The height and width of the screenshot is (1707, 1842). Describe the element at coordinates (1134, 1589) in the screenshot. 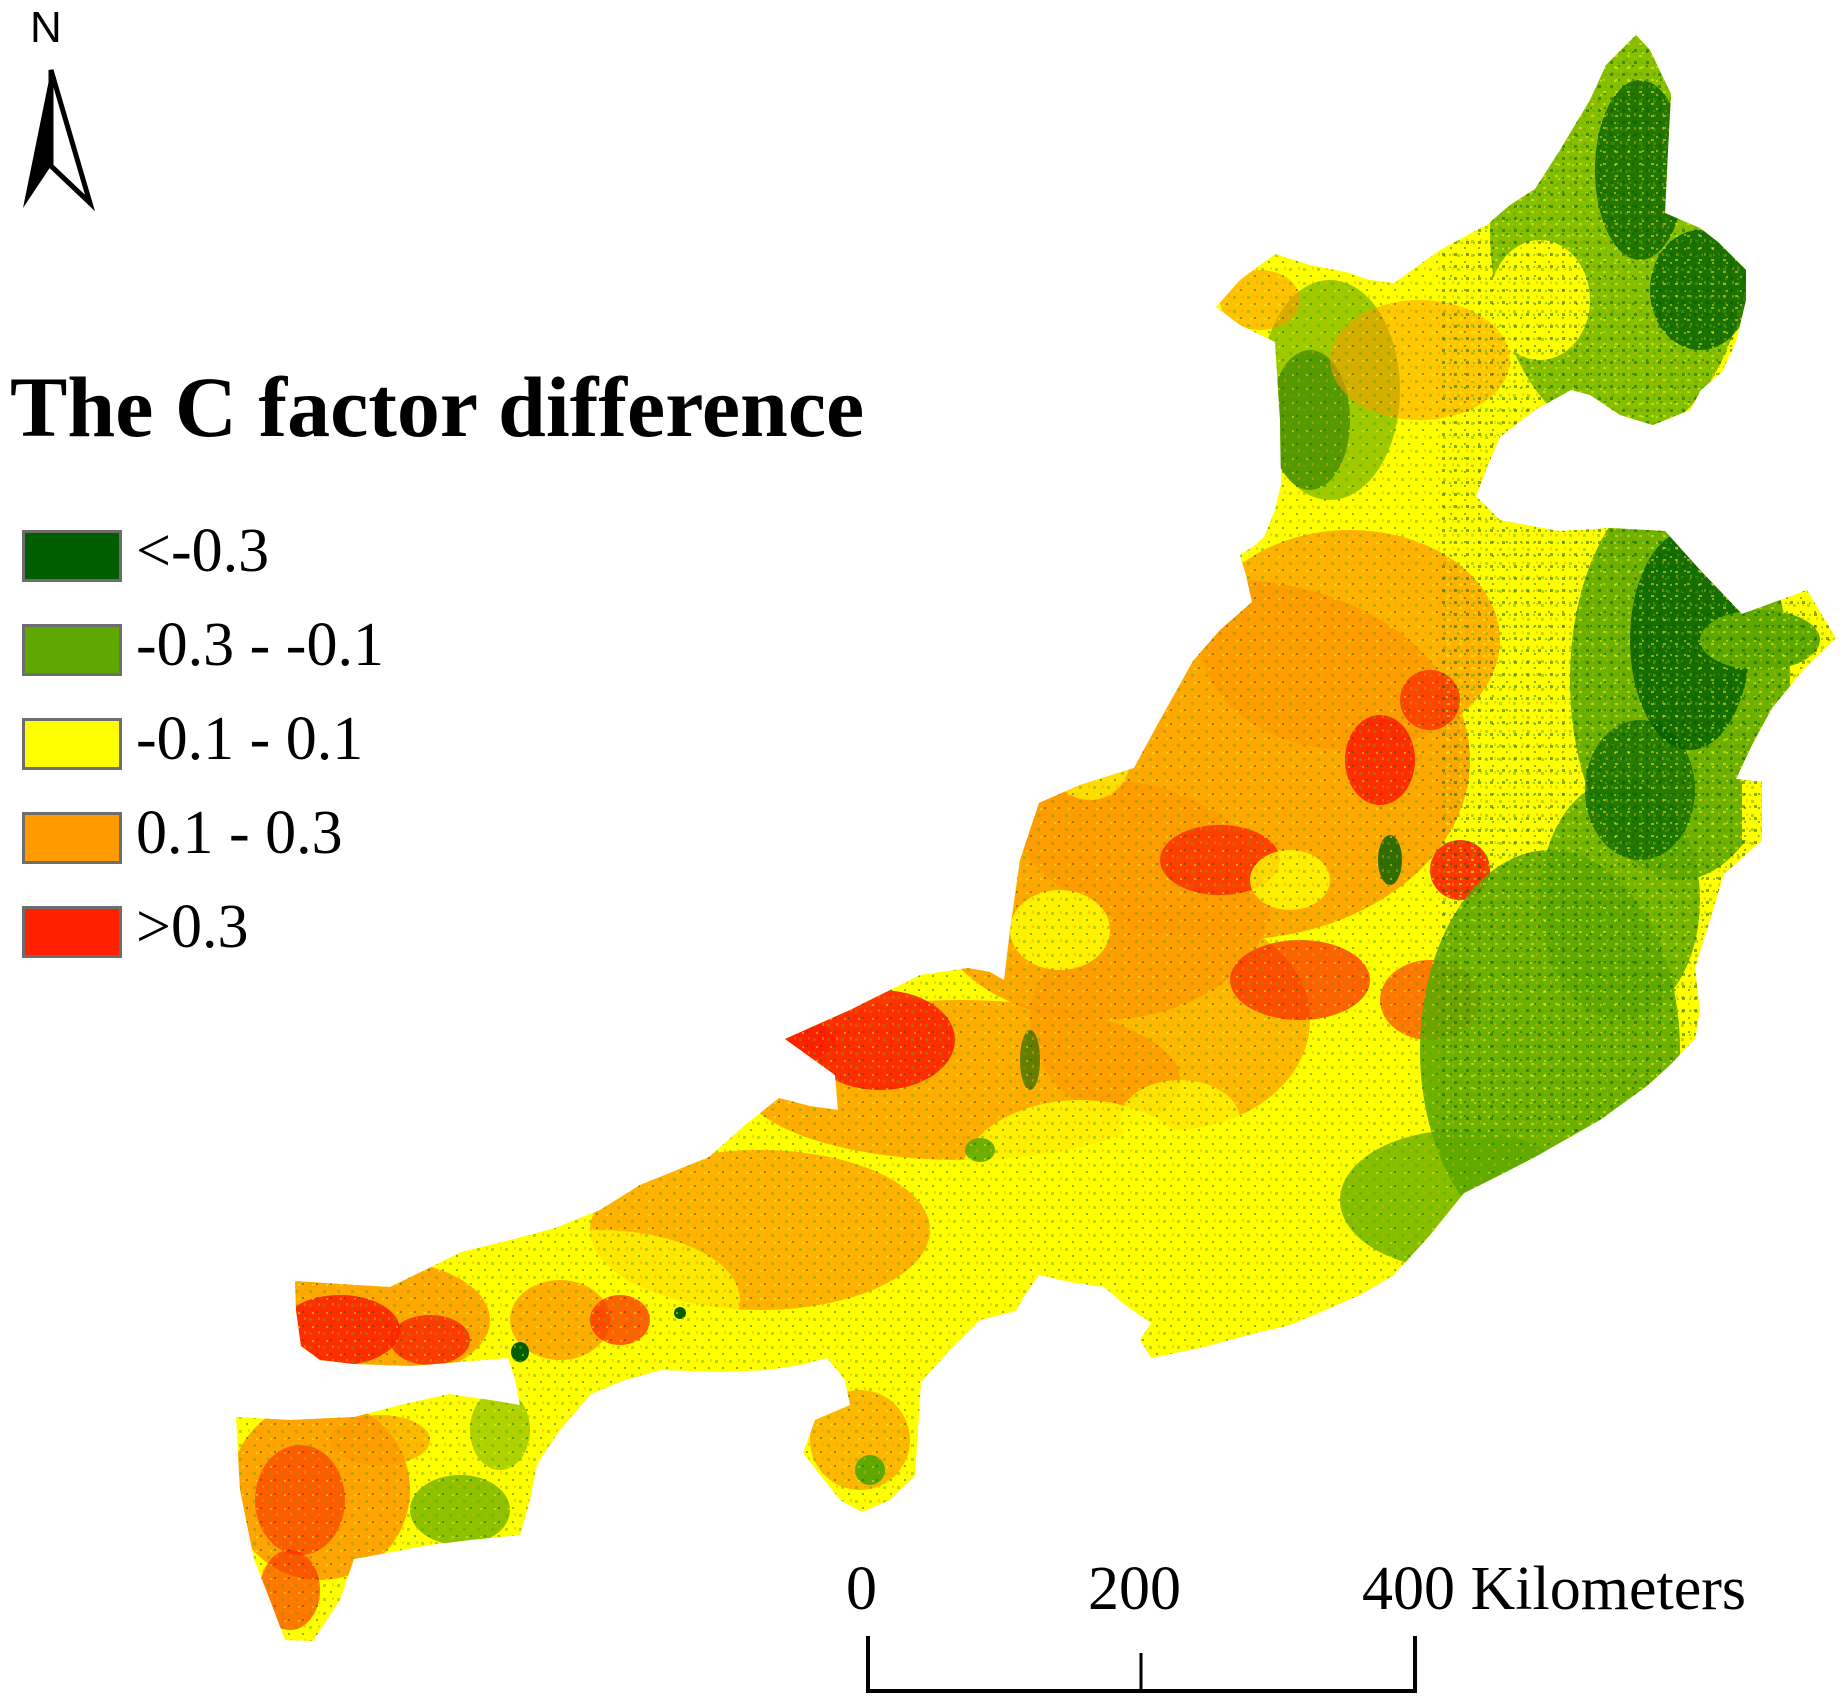

I see `scale-tick-200: 200` at that location.